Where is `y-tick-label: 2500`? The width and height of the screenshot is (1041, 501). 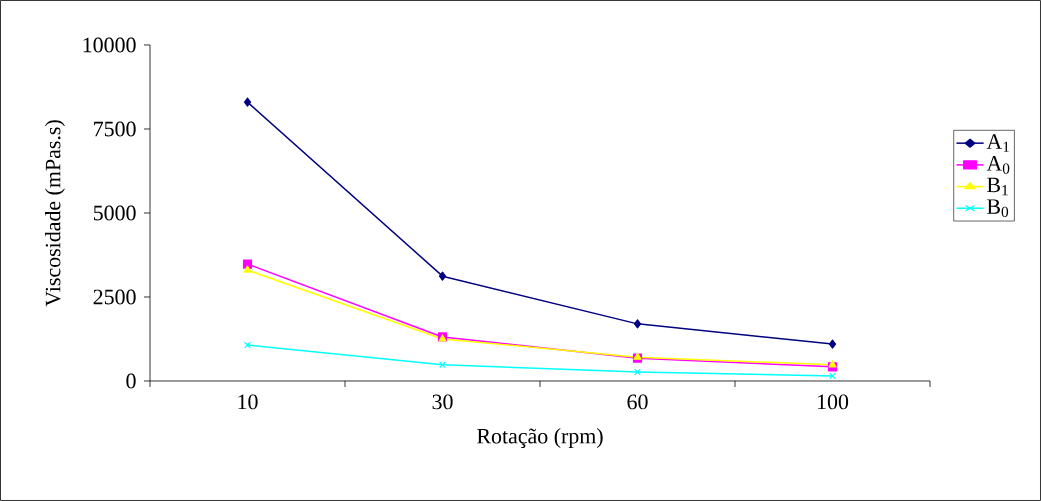 y-tick-label: 2500 is located at coordinates (114, 297).